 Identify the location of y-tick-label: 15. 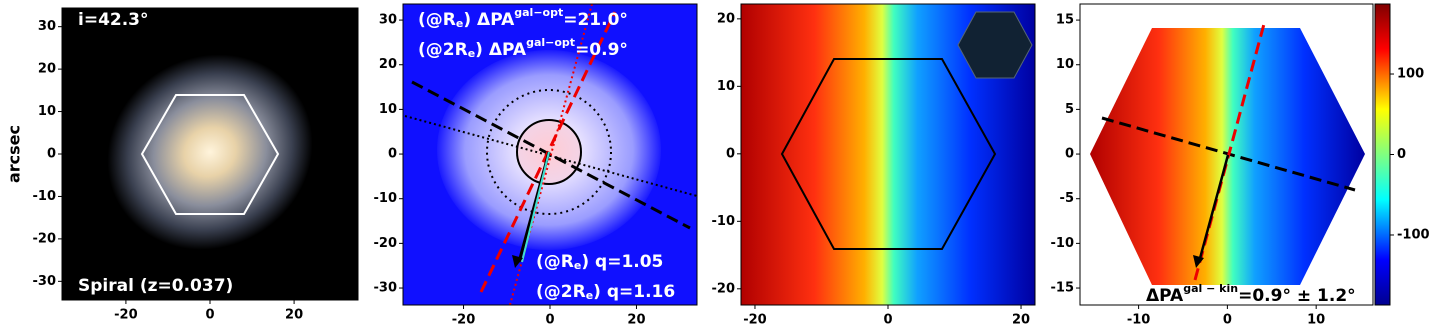
(1065, 20).